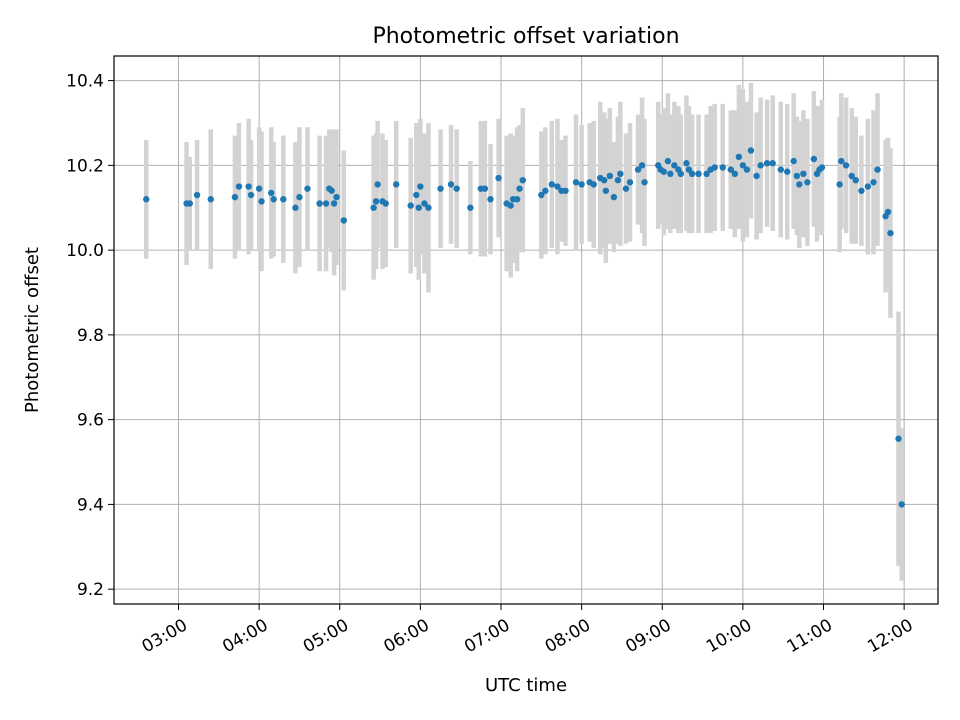 Image resolution: width=960 pixels, height=720 pixels. Describe the element at coordinates (85, 251) in the screenshot. I see `y-tick-label: 10.0` at that location.